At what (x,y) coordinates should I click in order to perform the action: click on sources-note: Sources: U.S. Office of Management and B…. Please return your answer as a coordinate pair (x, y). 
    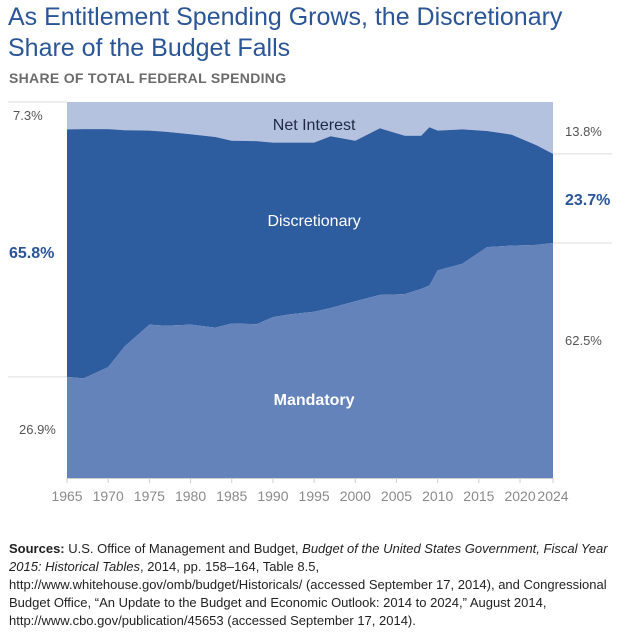
    Looking at the image, I should click on (311, 585).